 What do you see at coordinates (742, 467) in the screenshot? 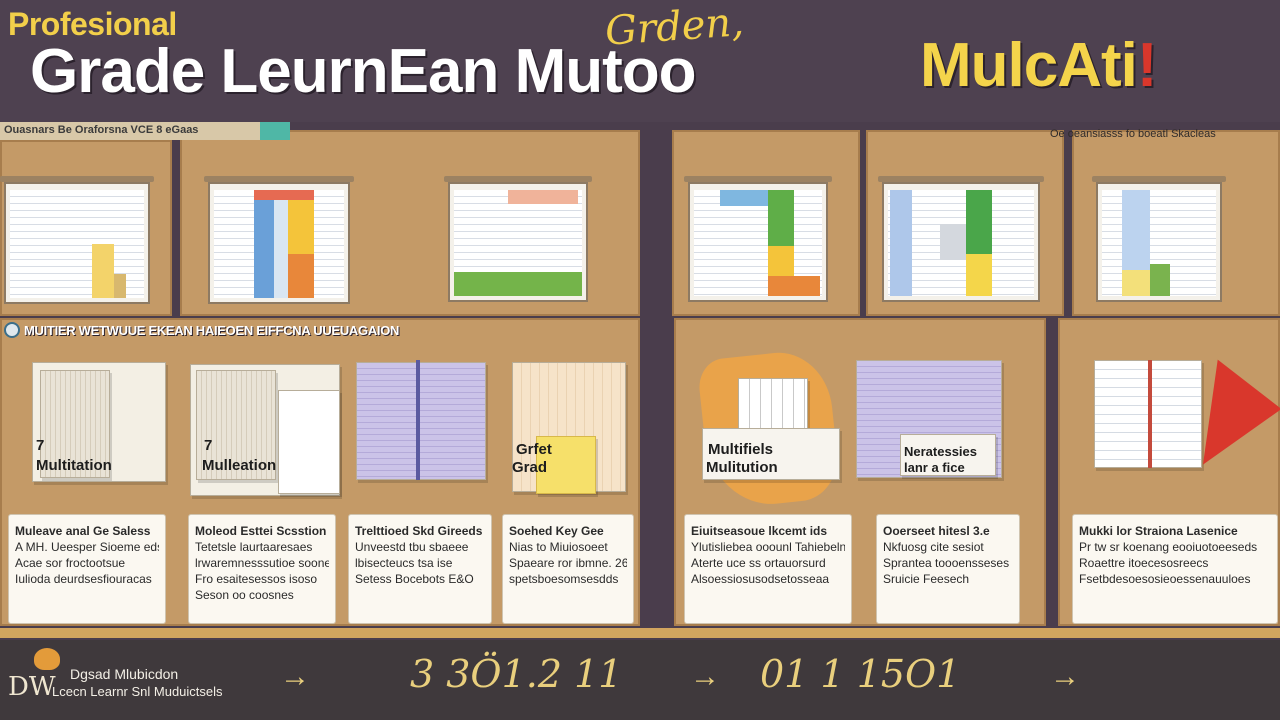
I see `notebook-subtitle: Mulitution` at bounding box center [742, 467].